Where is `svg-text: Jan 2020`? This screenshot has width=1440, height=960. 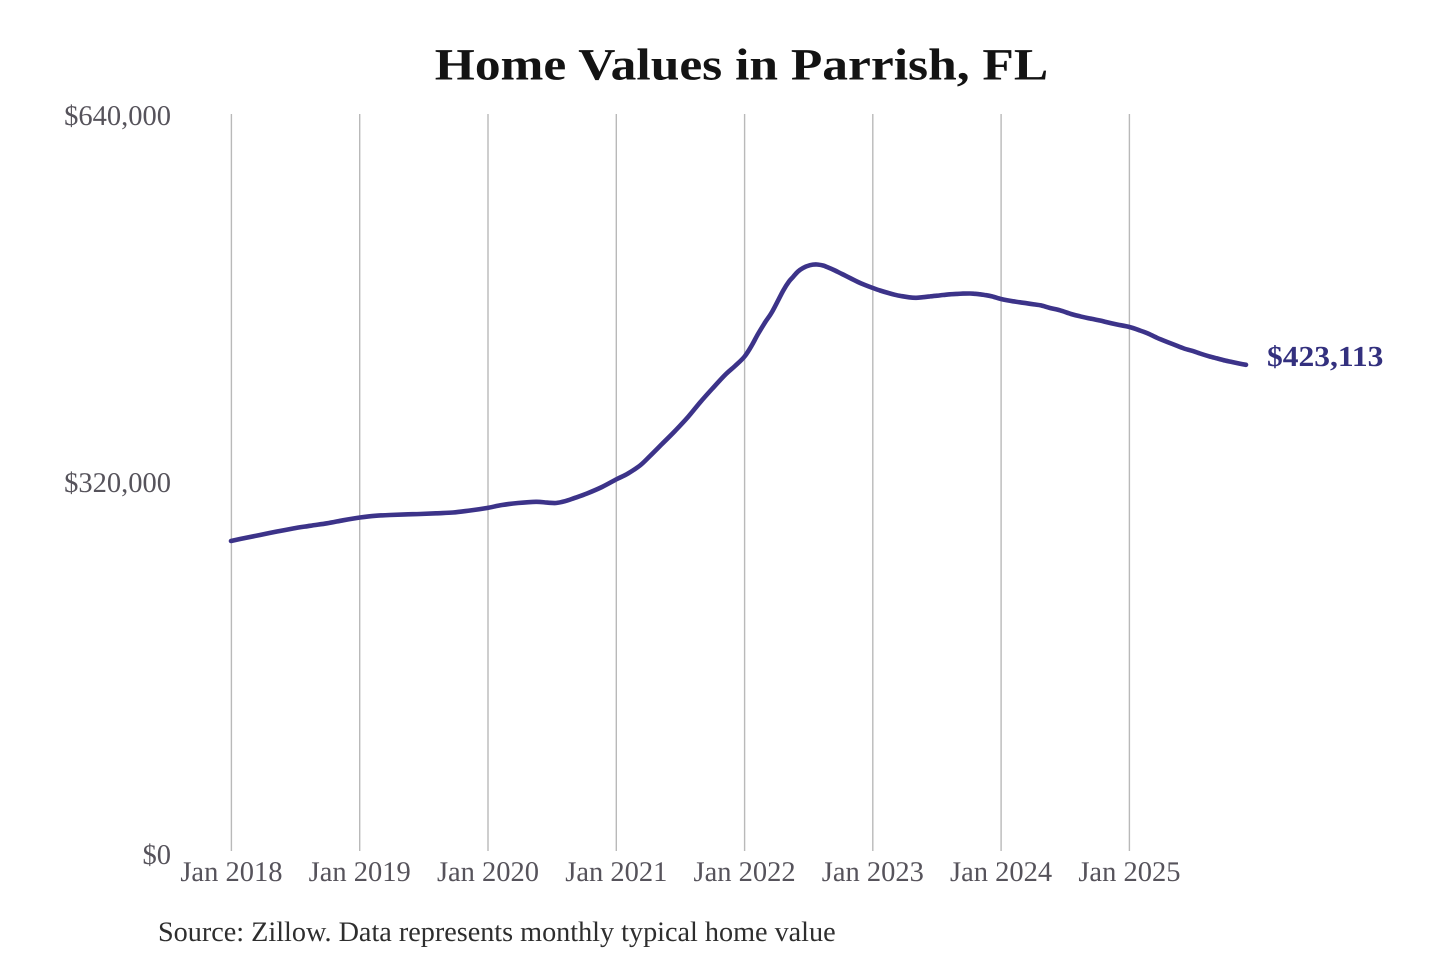
svg-text: Jan 2020 is located at coordinates (488, 872).